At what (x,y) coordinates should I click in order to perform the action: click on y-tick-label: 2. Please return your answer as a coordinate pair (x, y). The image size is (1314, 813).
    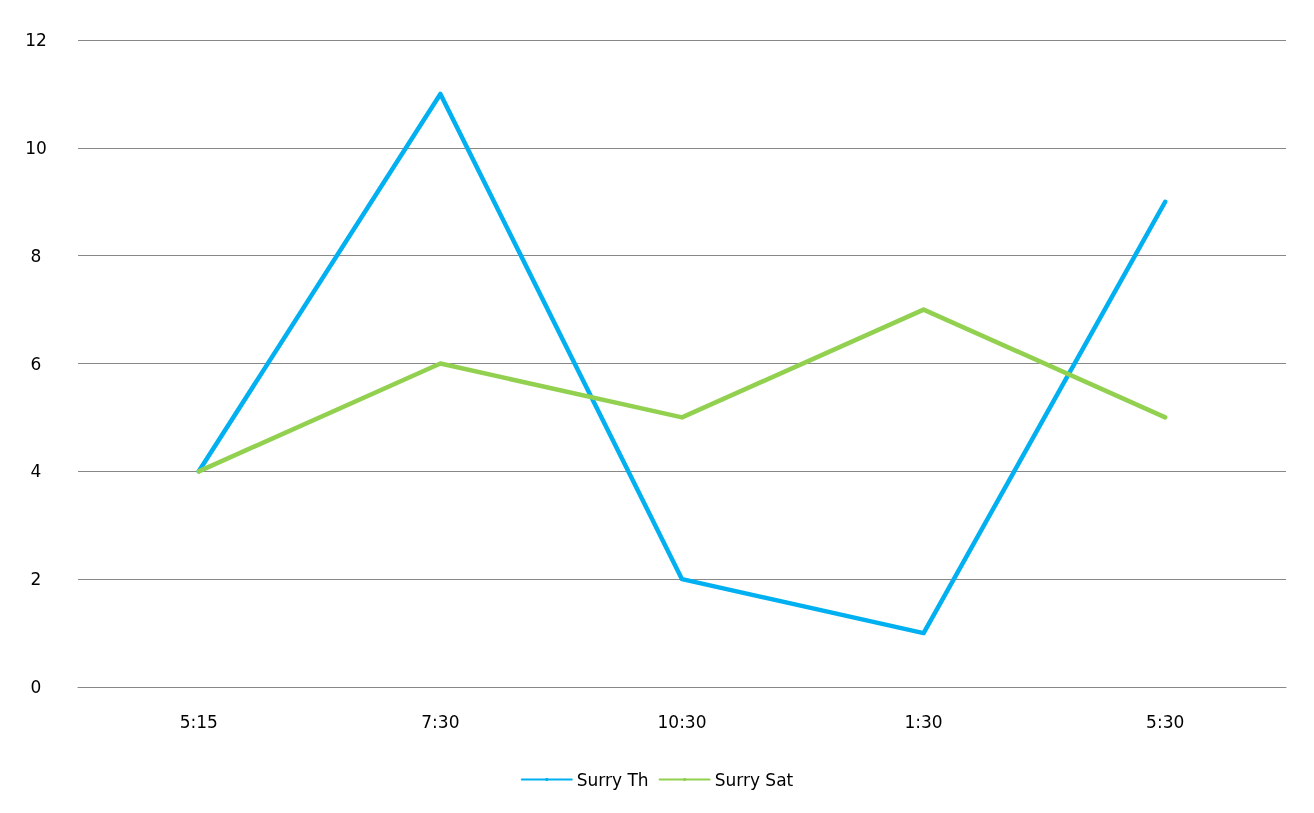
    Looking at the image, I should click on (36, 579).